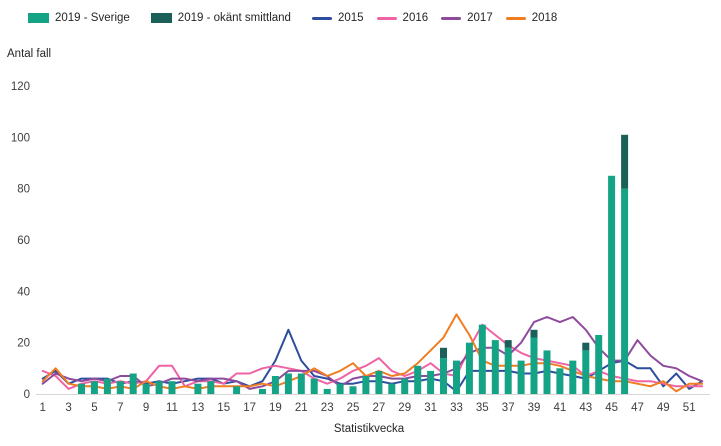  Describe the element at coordinates (482, 408) in the screenshot. I see `x-tick-35: 35` at that location.